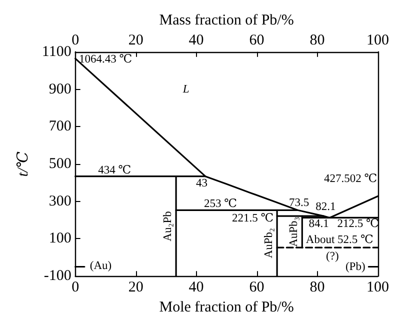 Image resolution: width=400 pixels, height=328 pixels. Describe the element at coordinates (340, 240) in the screenshot. I see `annotation: About 52.5 ℃` at that location.